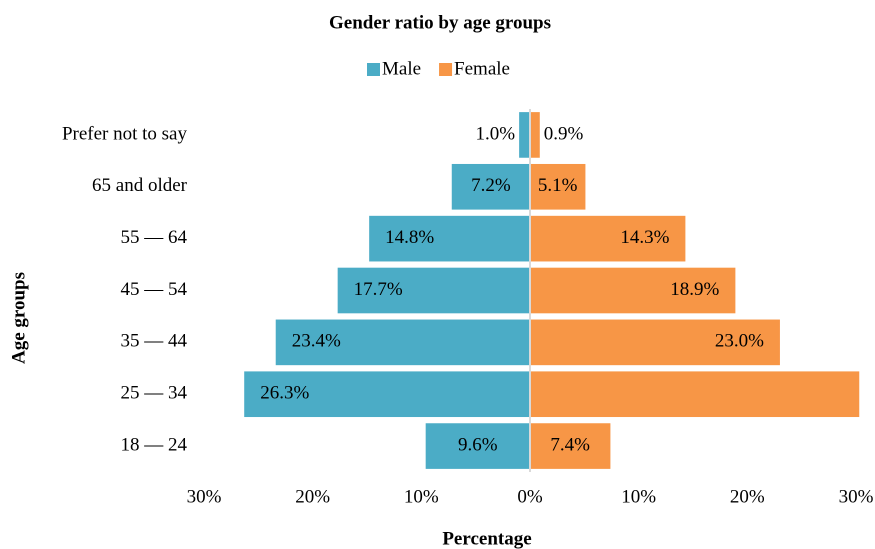 The width and height of the screenshot is (875, 549). What do you see at coordinates (154, 289) in the screenshot?
I see `y-tick-label: 45 — 54` at bounding box center [154, 289].